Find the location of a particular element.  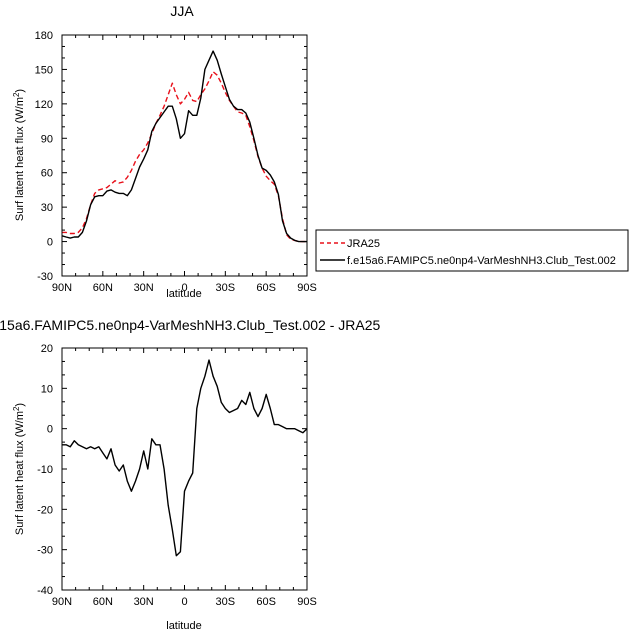

legend-box is located at coordinates (472, 250).